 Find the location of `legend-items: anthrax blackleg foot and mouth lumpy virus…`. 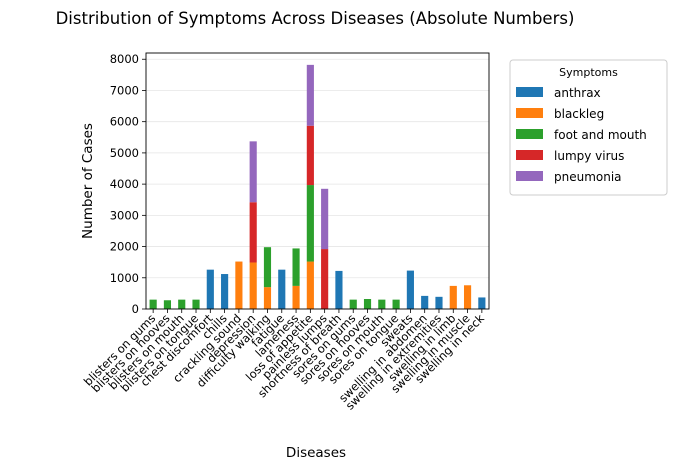

legend-items: anthrax blackleg foot and mouth lumpy virus… is located at coordinates (581, 135).